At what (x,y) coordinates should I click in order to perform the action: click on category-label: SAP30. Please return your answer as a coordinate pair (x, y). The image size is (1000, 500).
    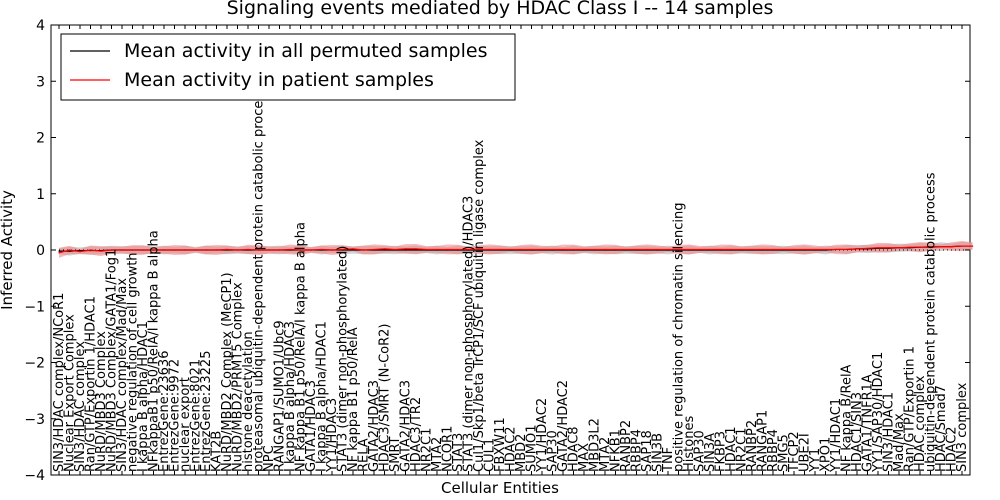
    Looking at the image, I should click on (700, 451).